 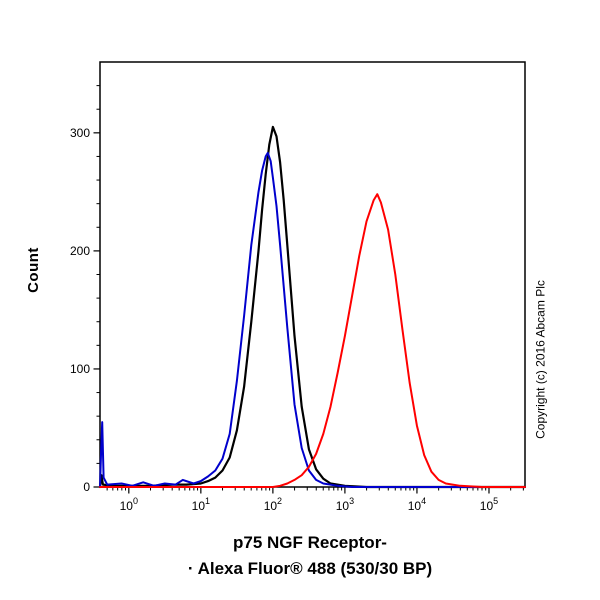 What do you see at coordinates (33, 270) in the screenshot?
I see `y-axis-title: Count` at bounding box center [33, 270].